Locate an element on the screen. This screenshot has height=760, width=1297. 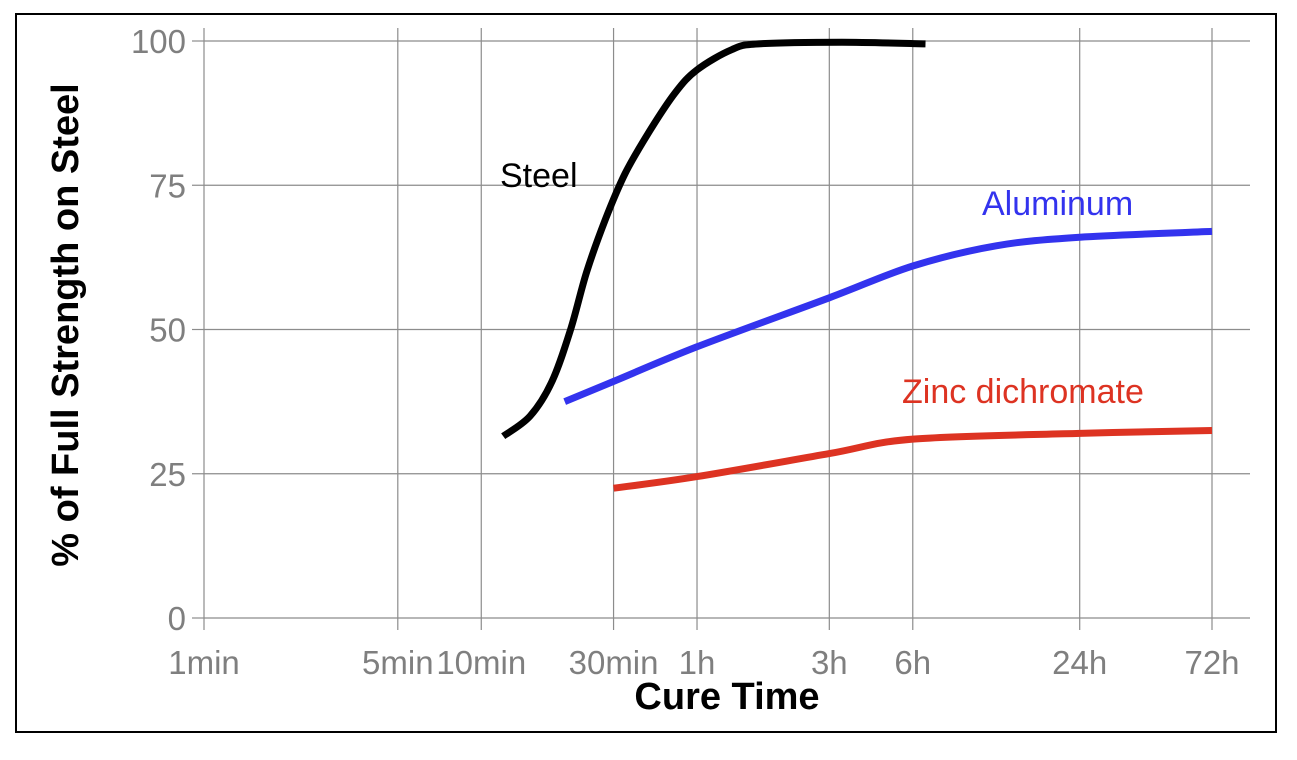
series-line-aluminum is located at coordinates (888, 316).